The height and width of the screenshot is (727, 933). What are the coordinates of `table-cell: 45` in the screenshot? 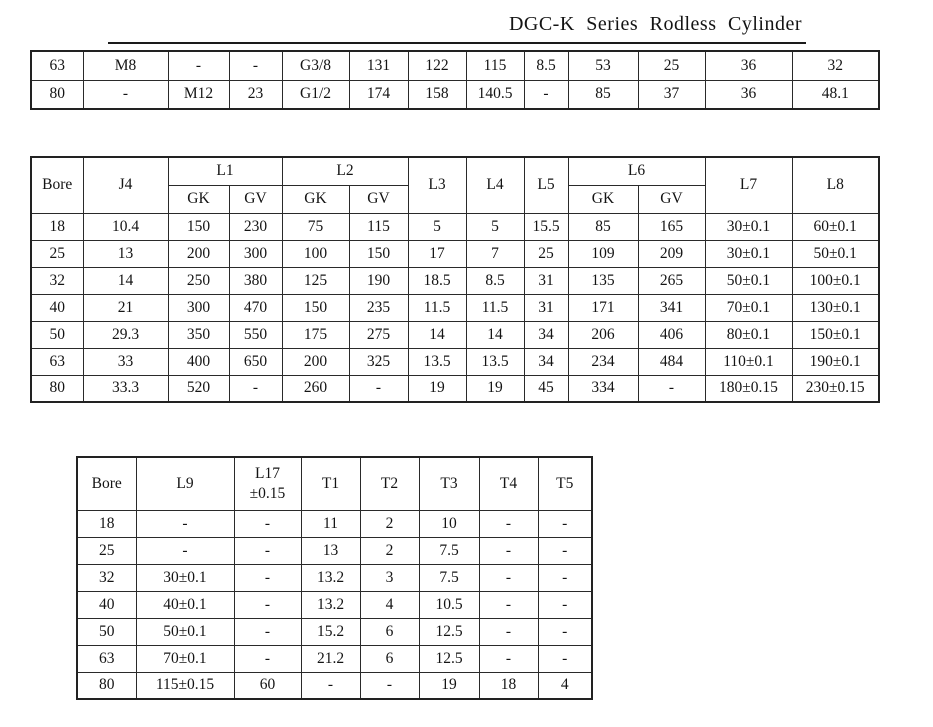 It's located at (546, 388).